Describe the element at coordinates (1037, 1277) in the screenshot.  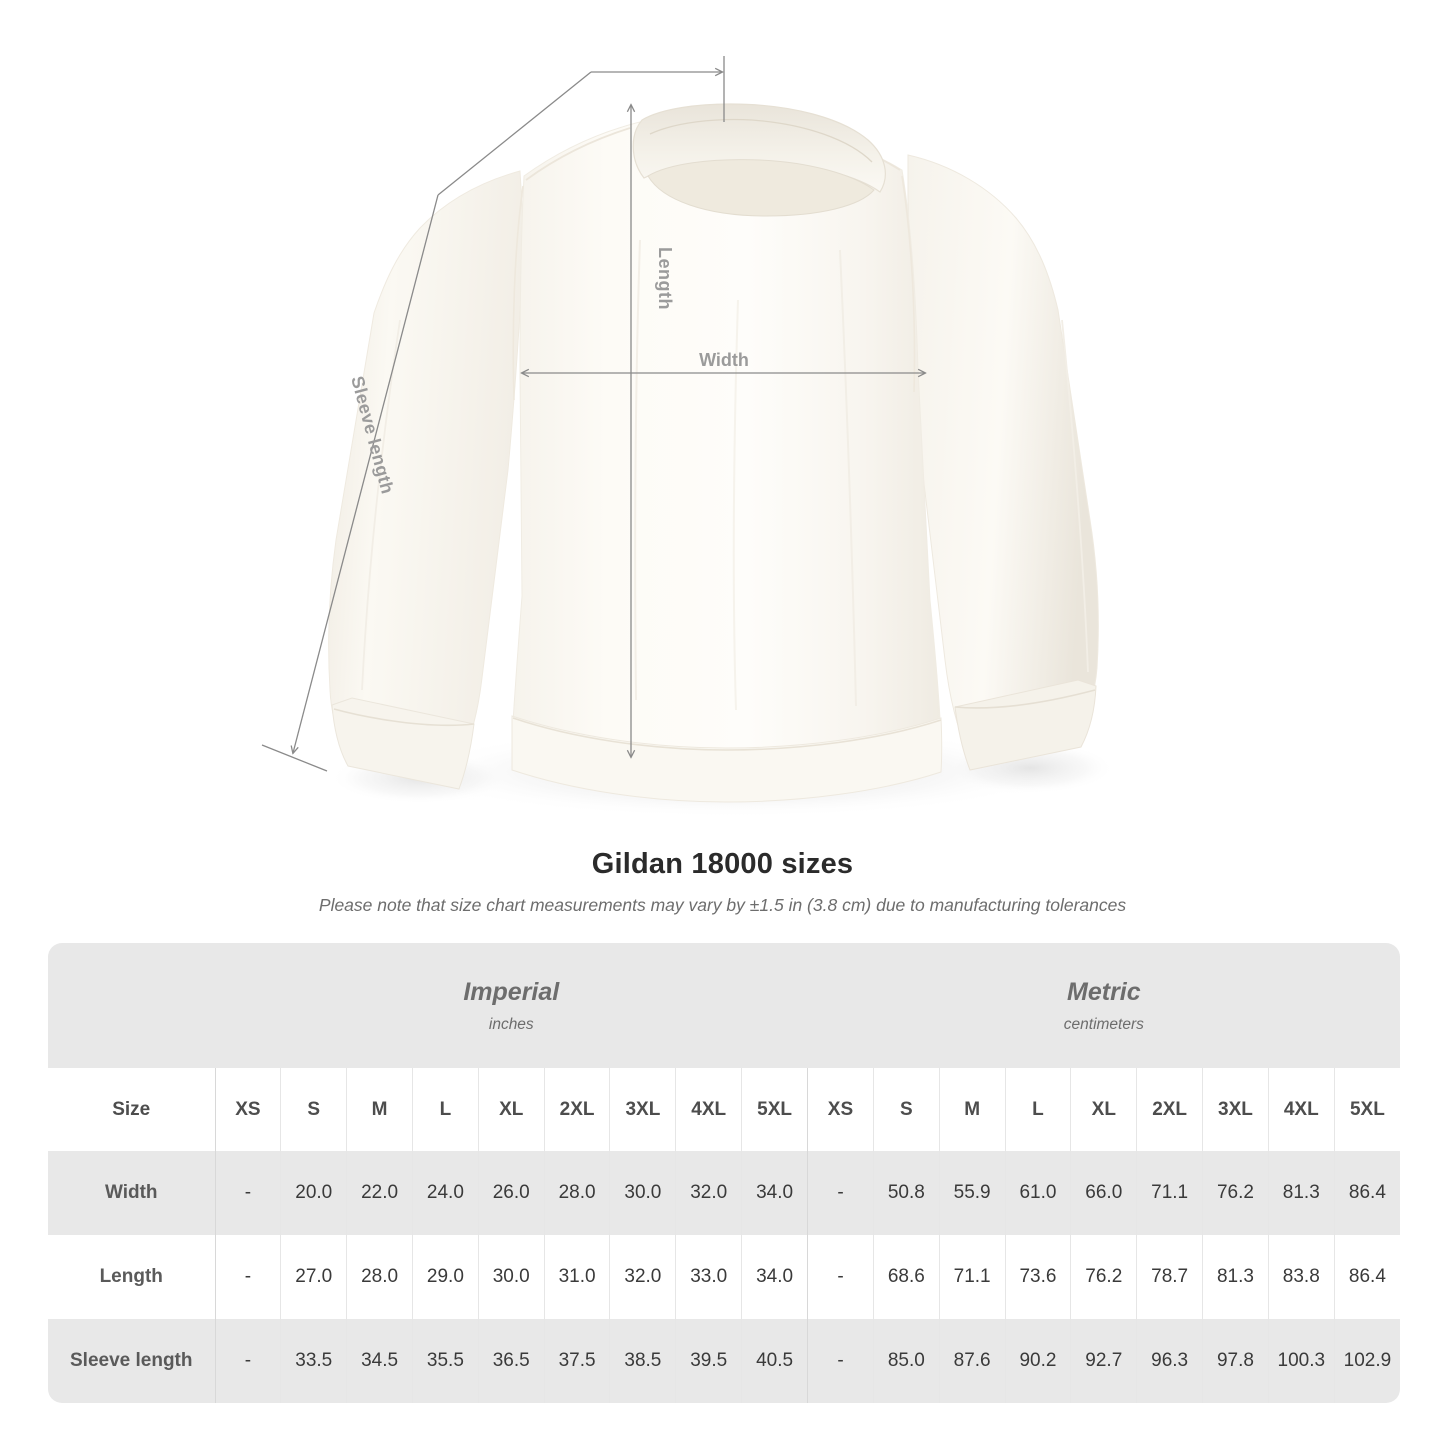
I see `cell-length-metric-l: 73.6` at that location.